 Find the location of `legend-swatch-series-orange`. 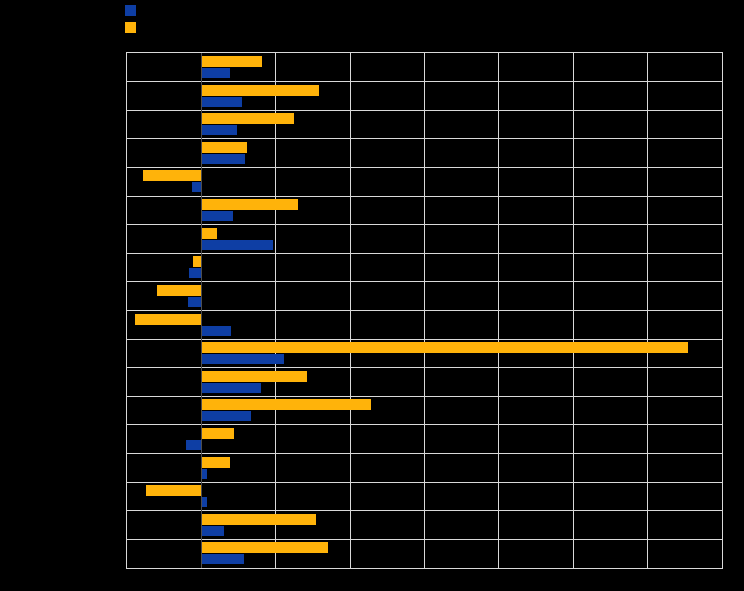

legend-swatch-series-orange is located at coordinates (130, 27).